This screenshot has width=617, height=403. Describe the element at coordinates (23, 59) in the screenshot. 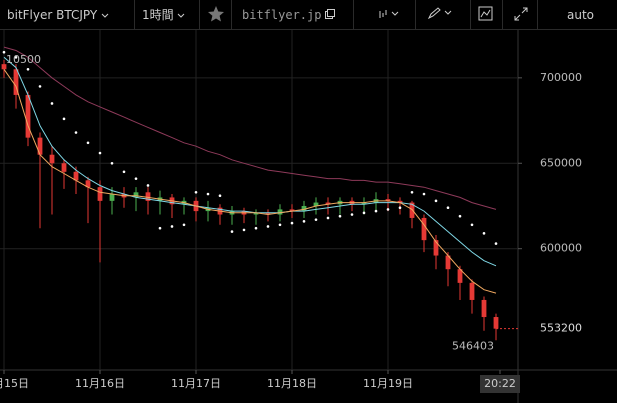

I see `high-label: 10500` at that location.